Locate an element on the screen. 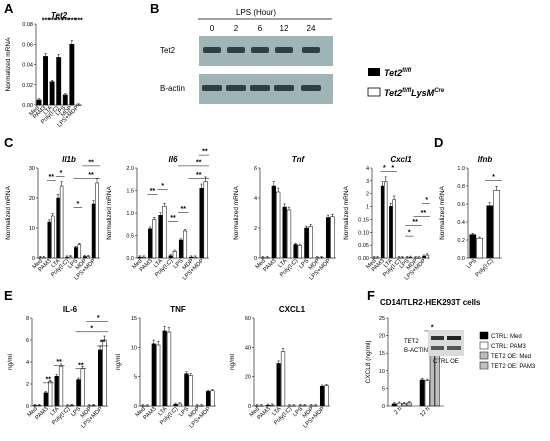 This screenshot has width=550, height=441. y-tick-label: 25 is located at coordinates (382, 319).